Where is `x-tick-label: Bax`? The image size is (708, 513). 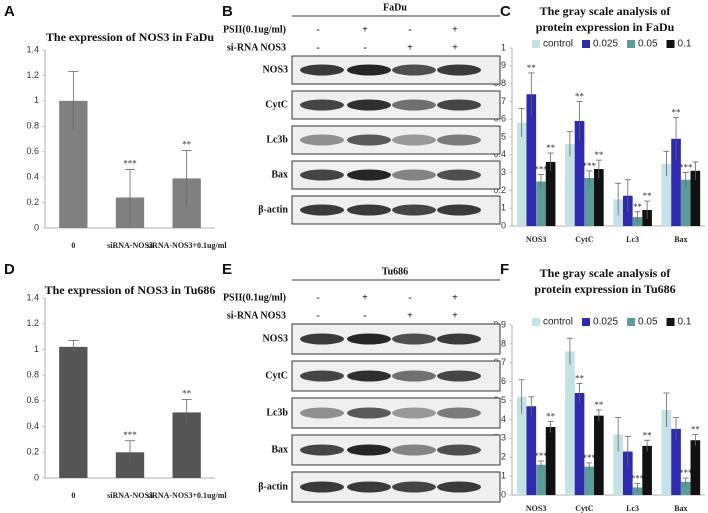 x-tick-label: Bax is located at coordinates (680, 239).